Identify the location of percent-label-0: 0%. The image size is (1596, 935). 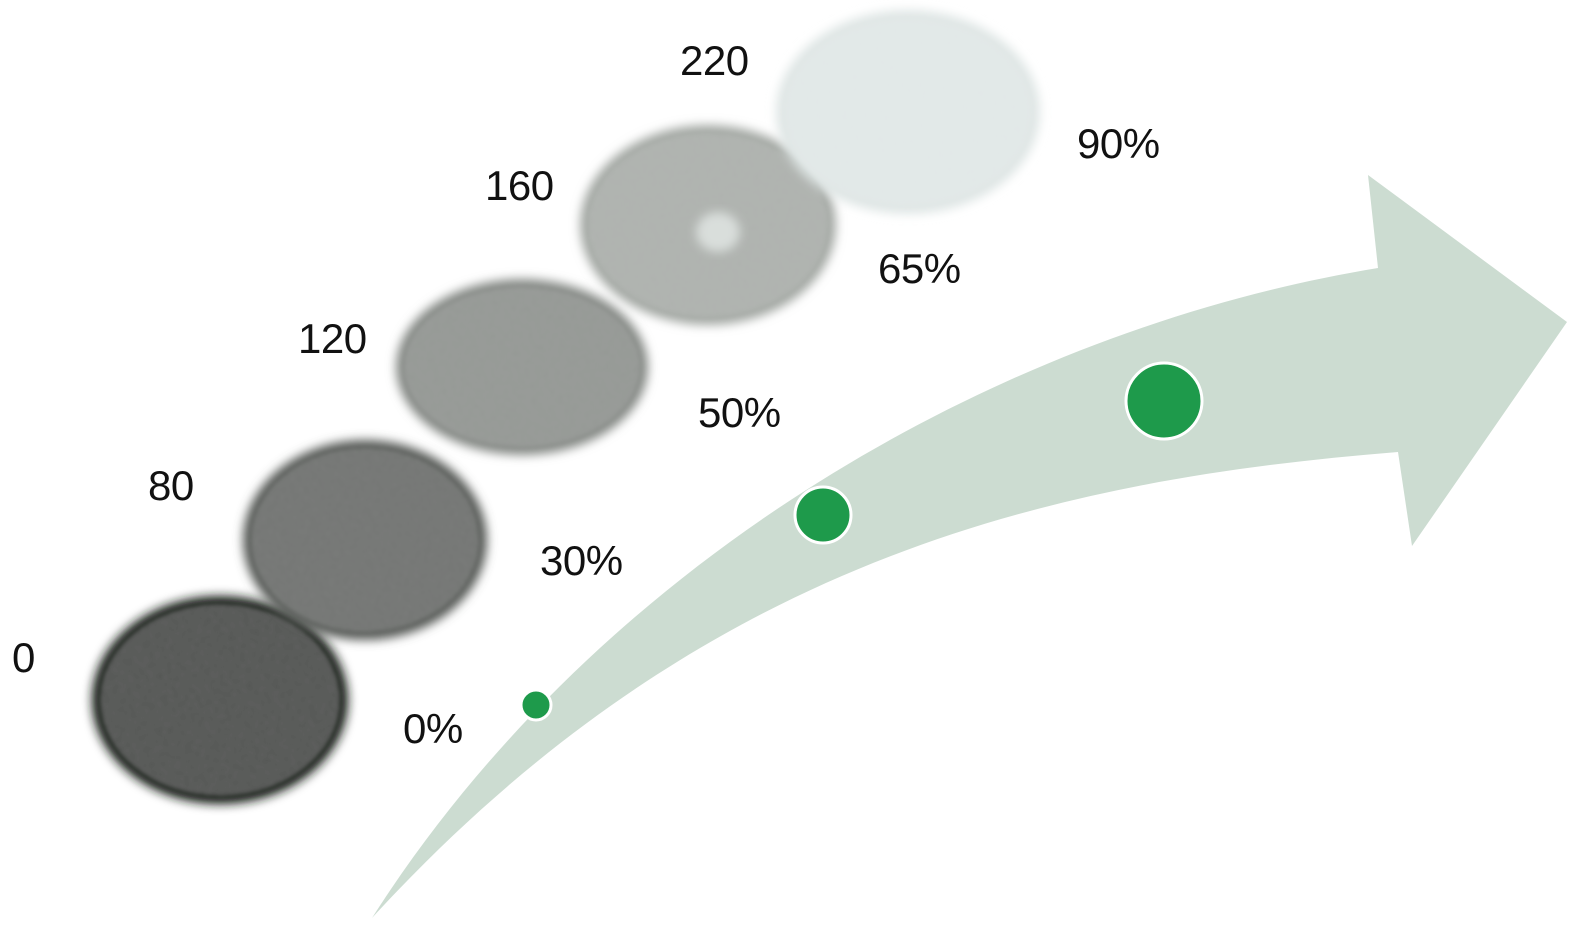
(433, 728).